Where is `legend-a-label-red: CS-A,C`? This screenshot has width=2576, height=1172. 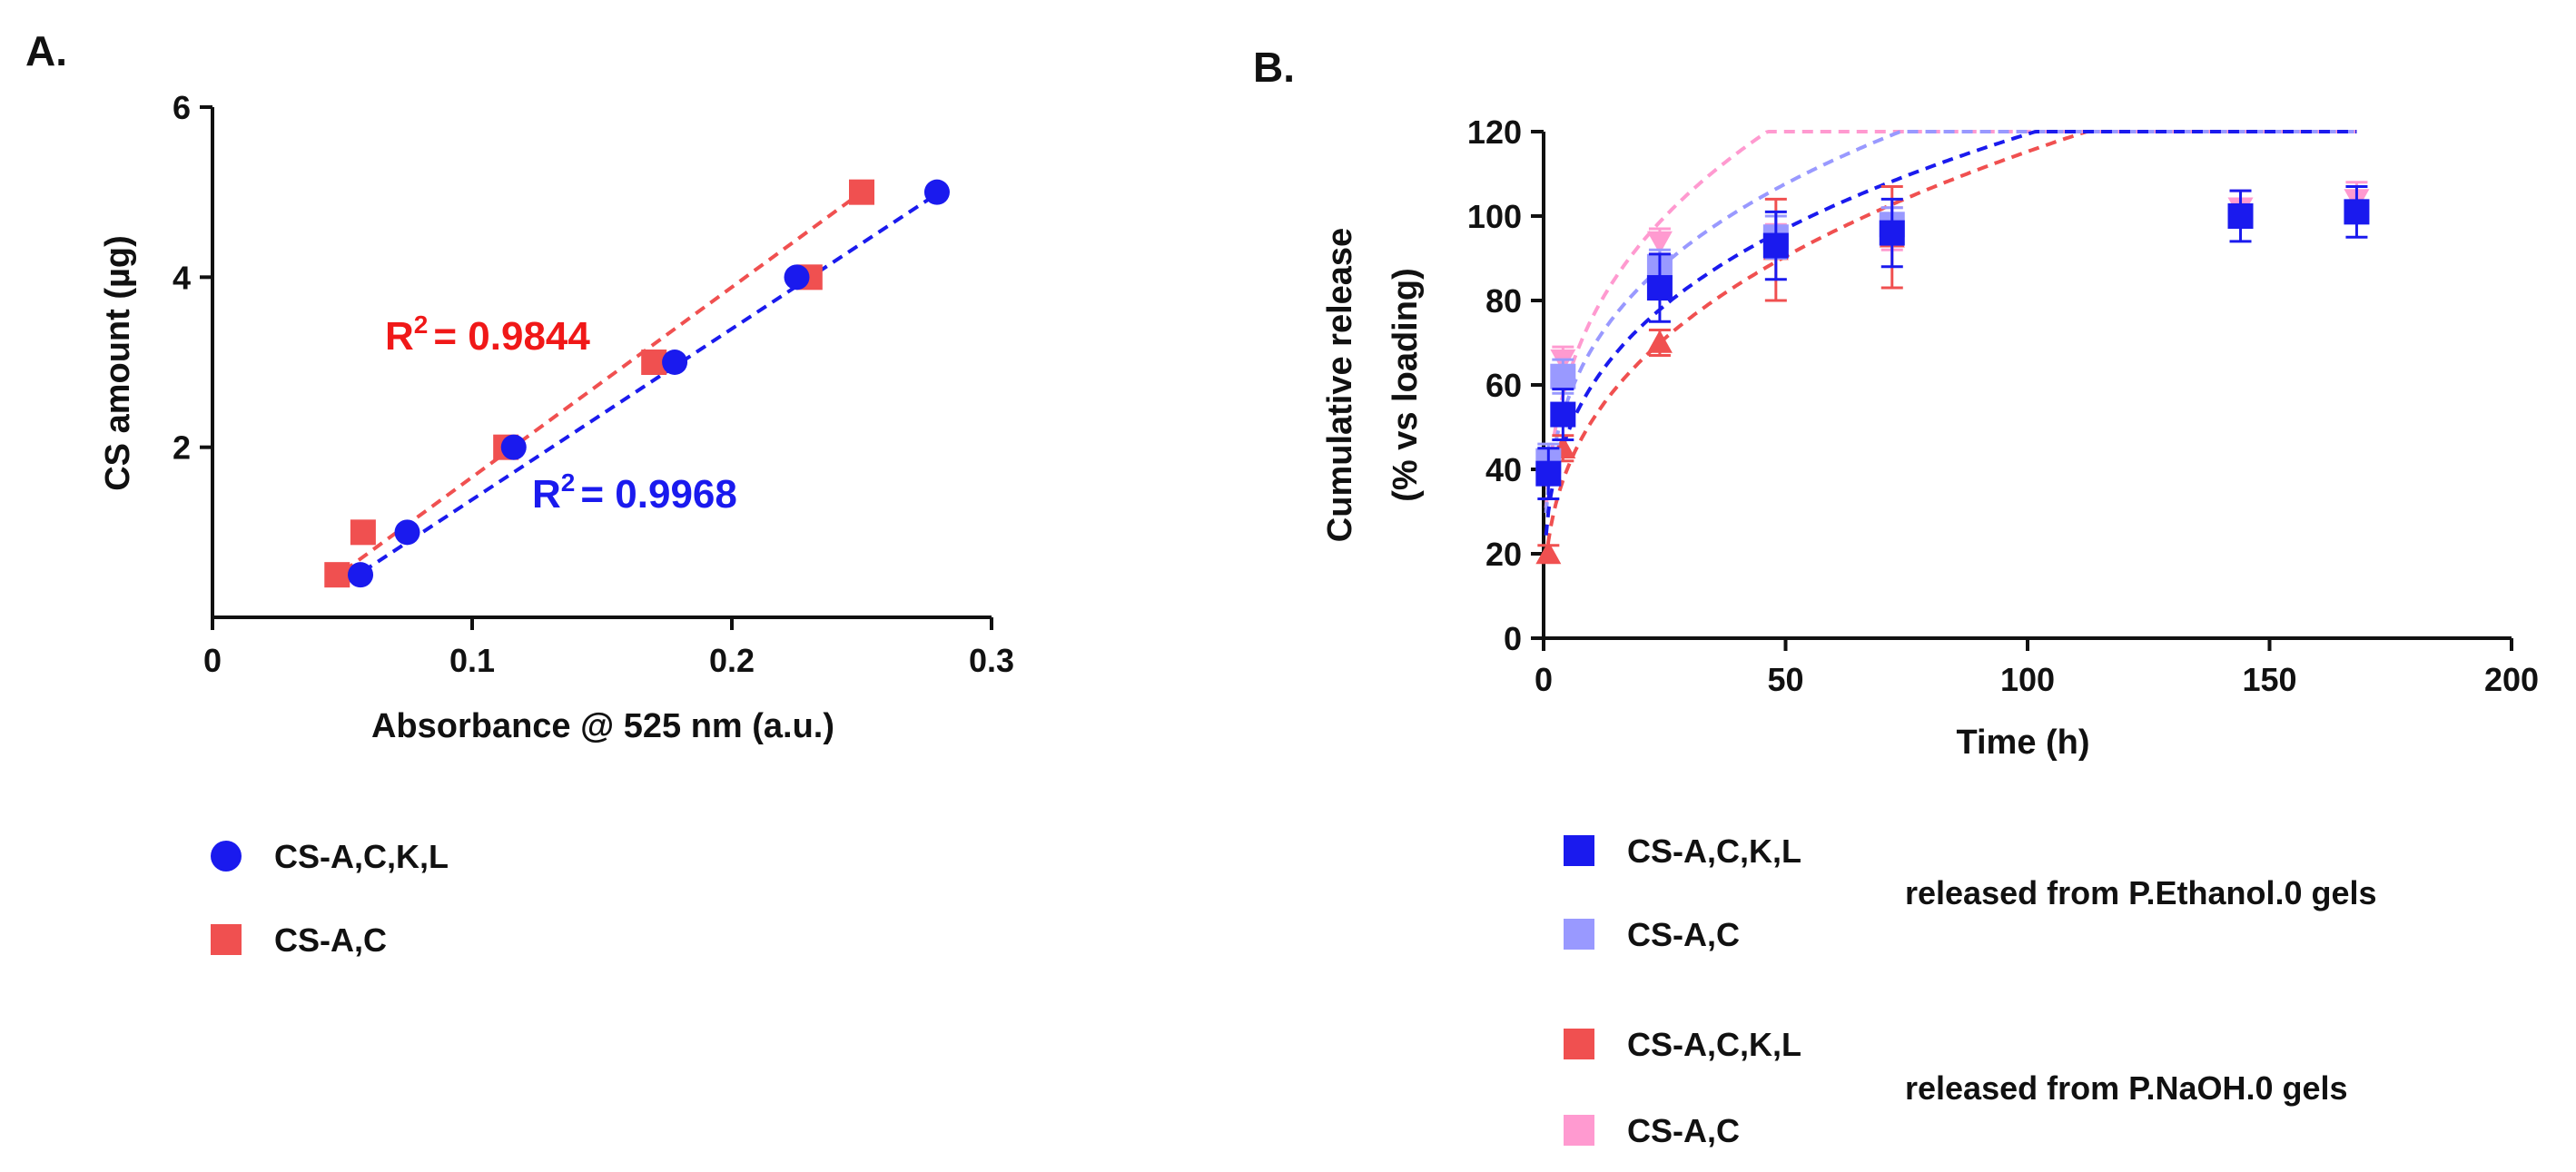
legend-a-label-red: CS-A,C is located at coordinates (330, 940).